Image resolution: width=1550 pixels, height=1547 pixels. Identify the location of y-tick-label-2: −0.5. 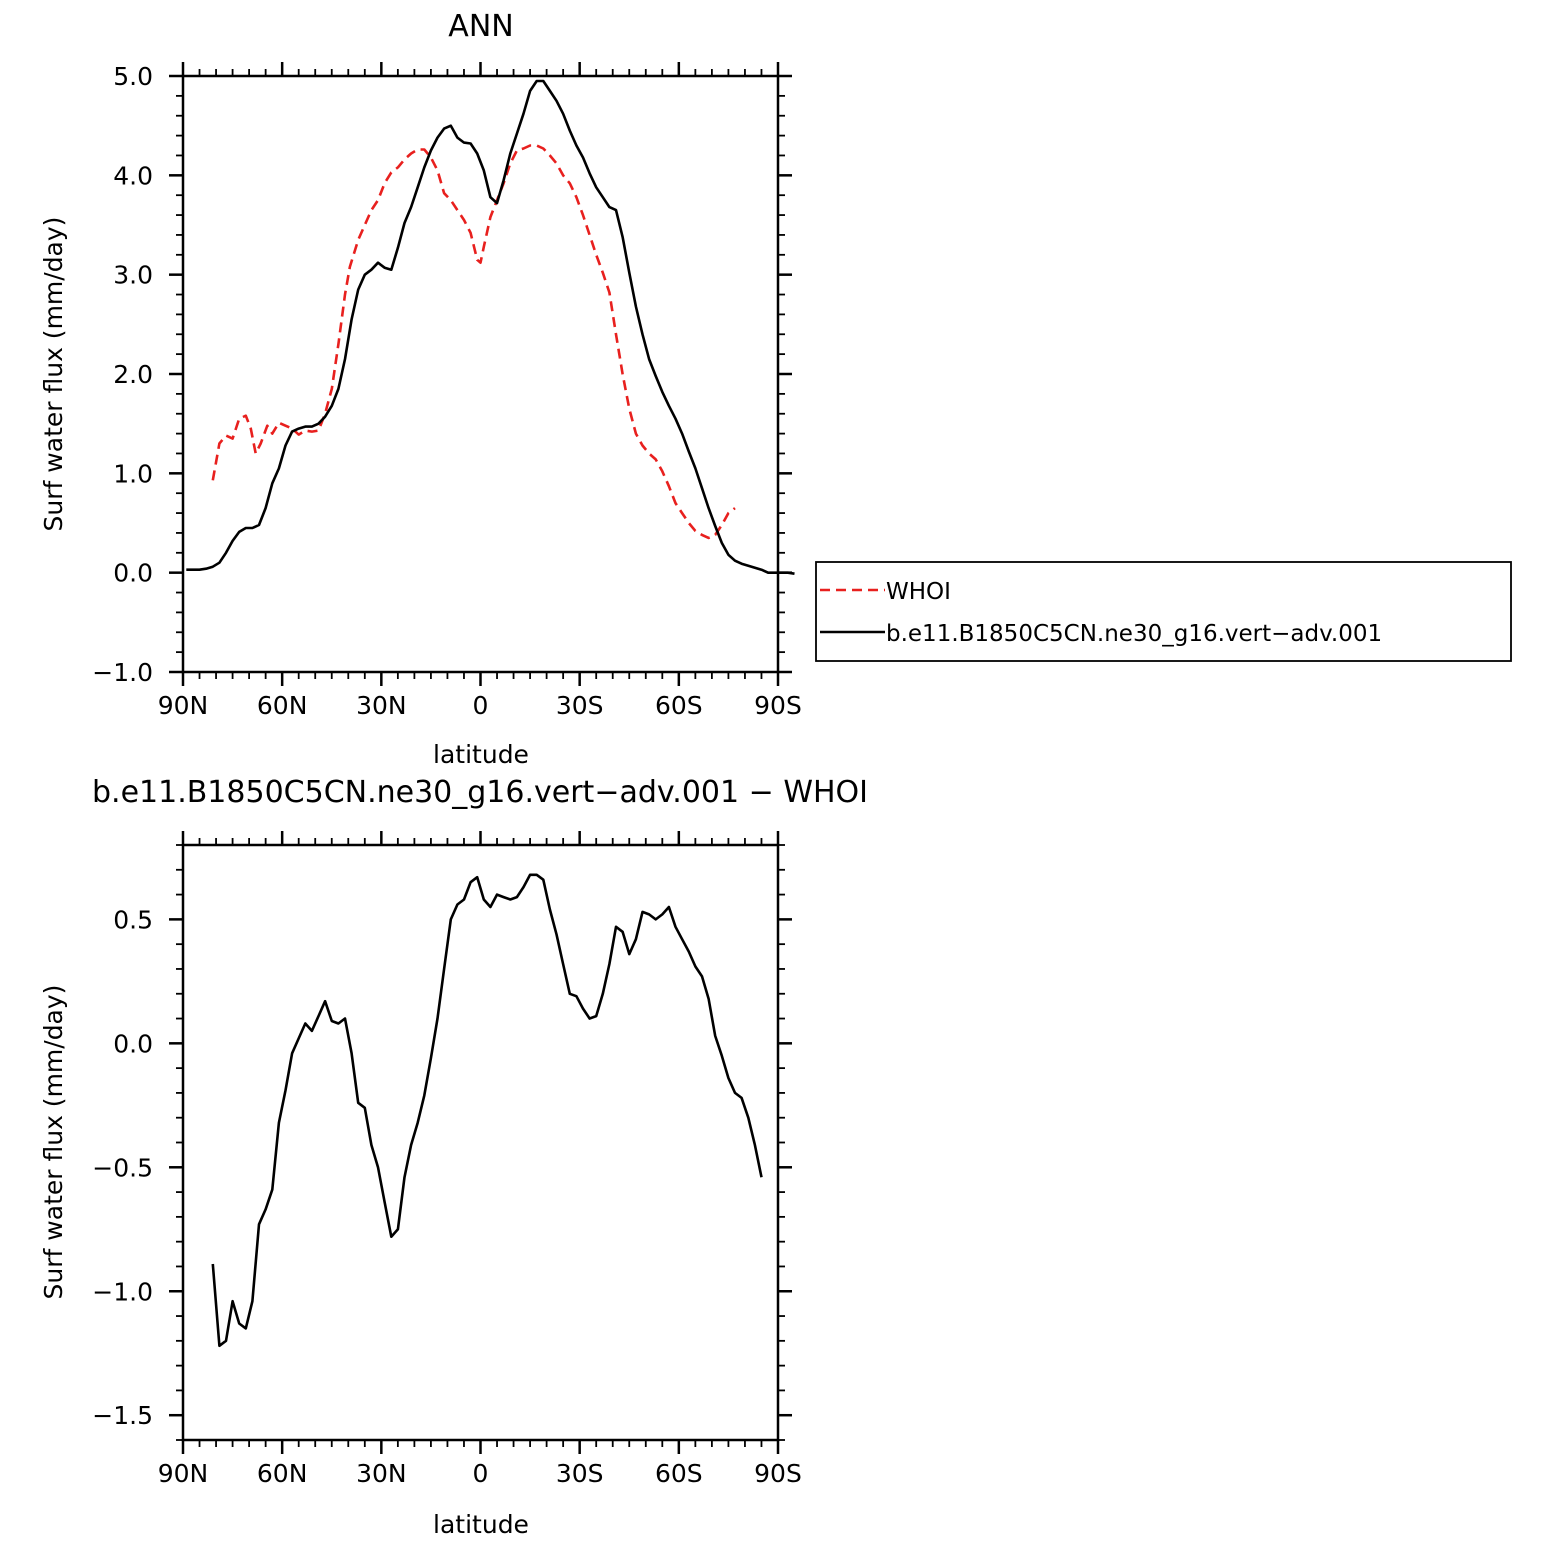
(122, 1167).